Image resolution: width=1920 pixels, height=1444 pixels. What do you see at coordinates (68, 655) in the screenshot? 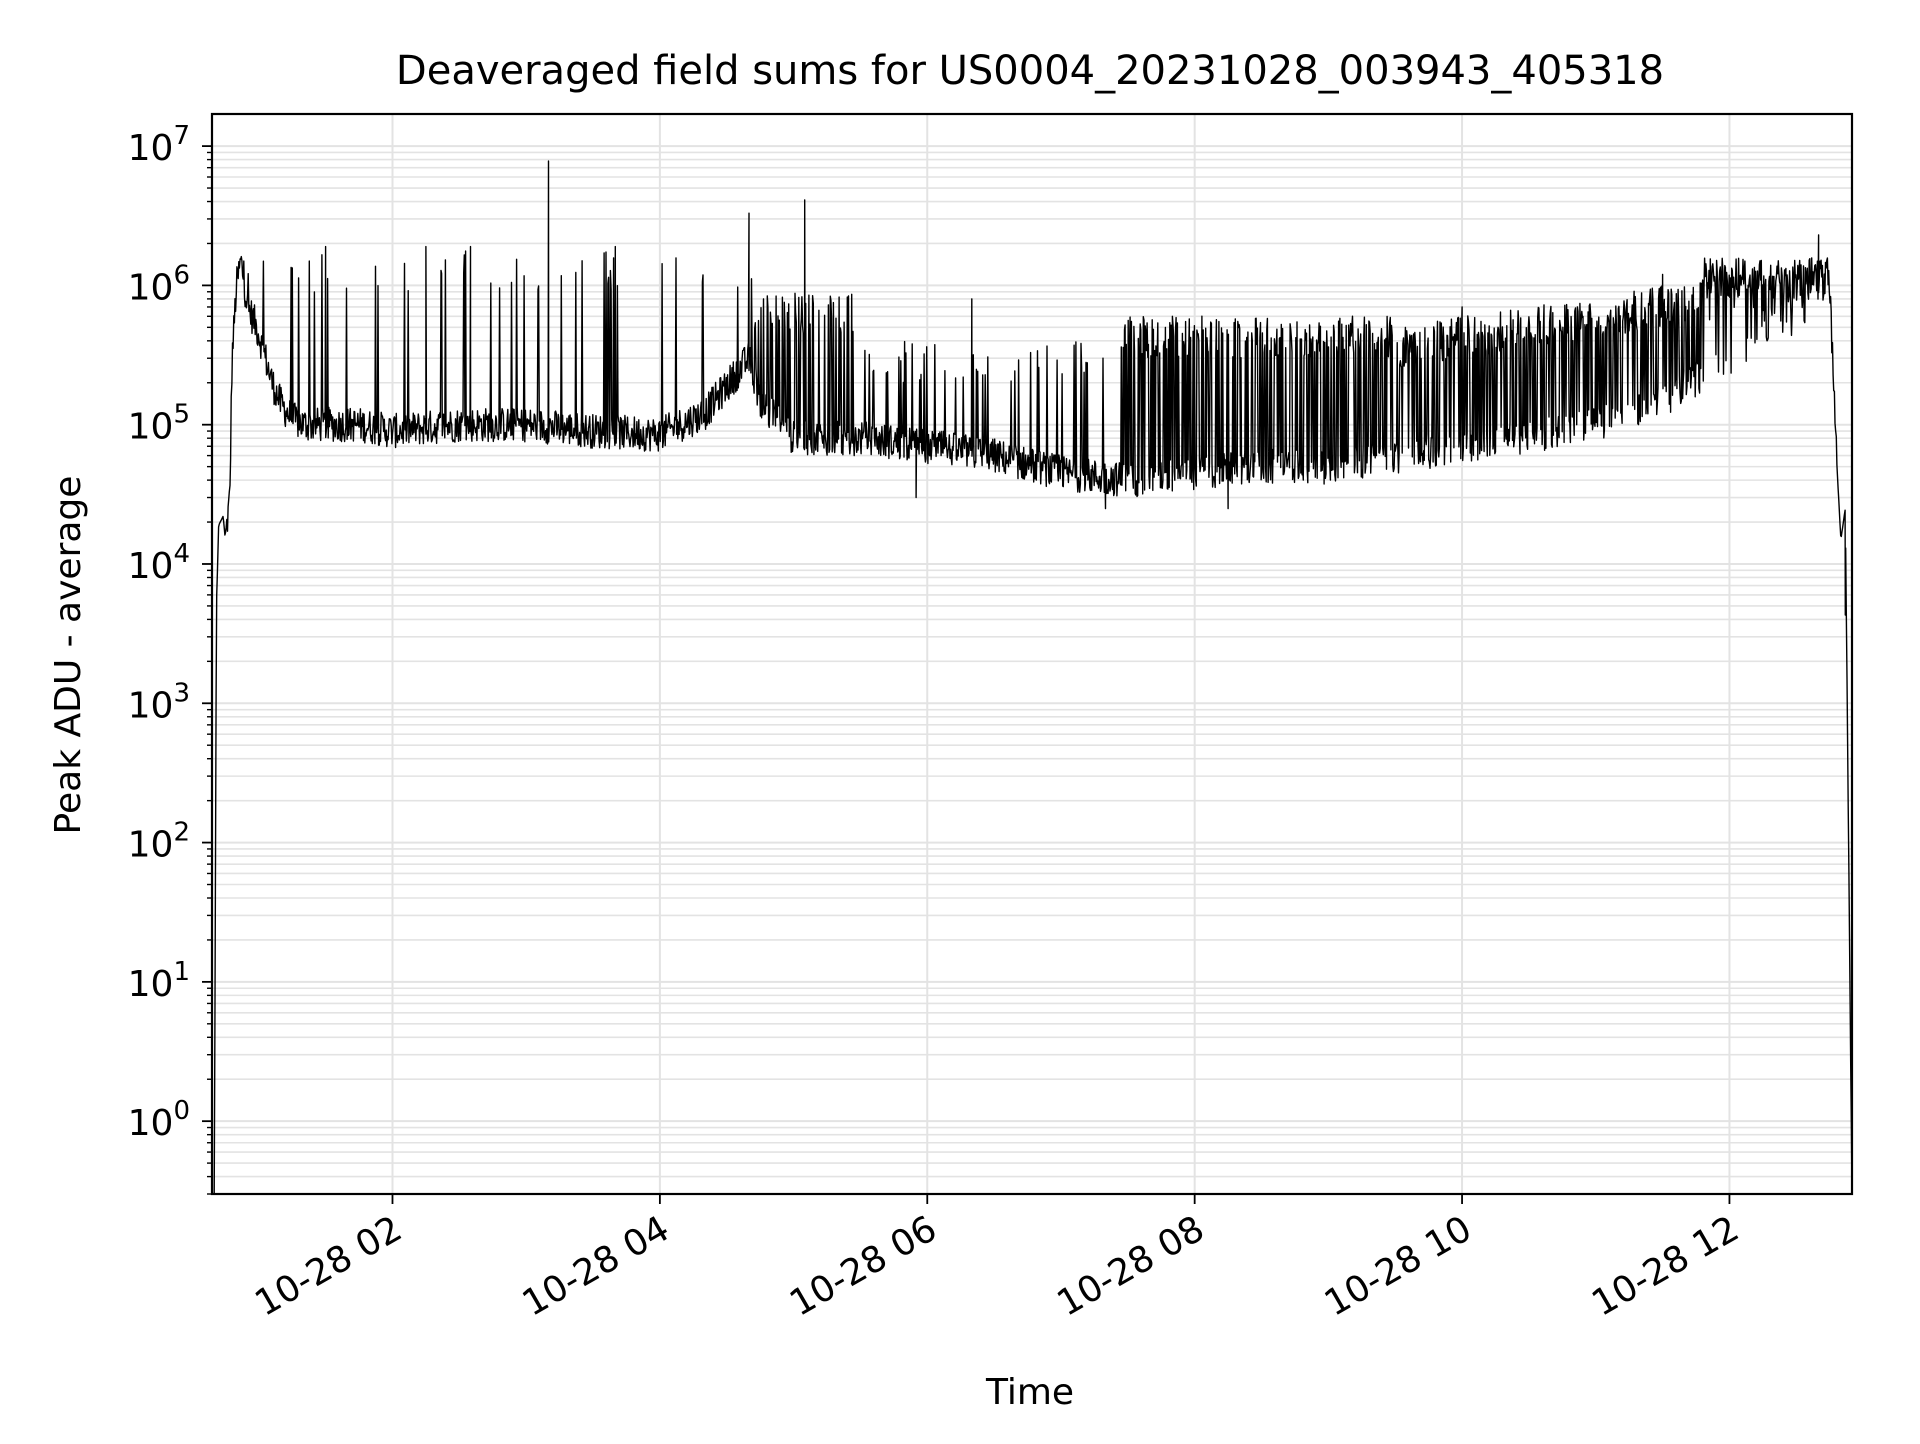
I see `y-axis-label: Peak ADU - average` at bounding box center [68, 655].